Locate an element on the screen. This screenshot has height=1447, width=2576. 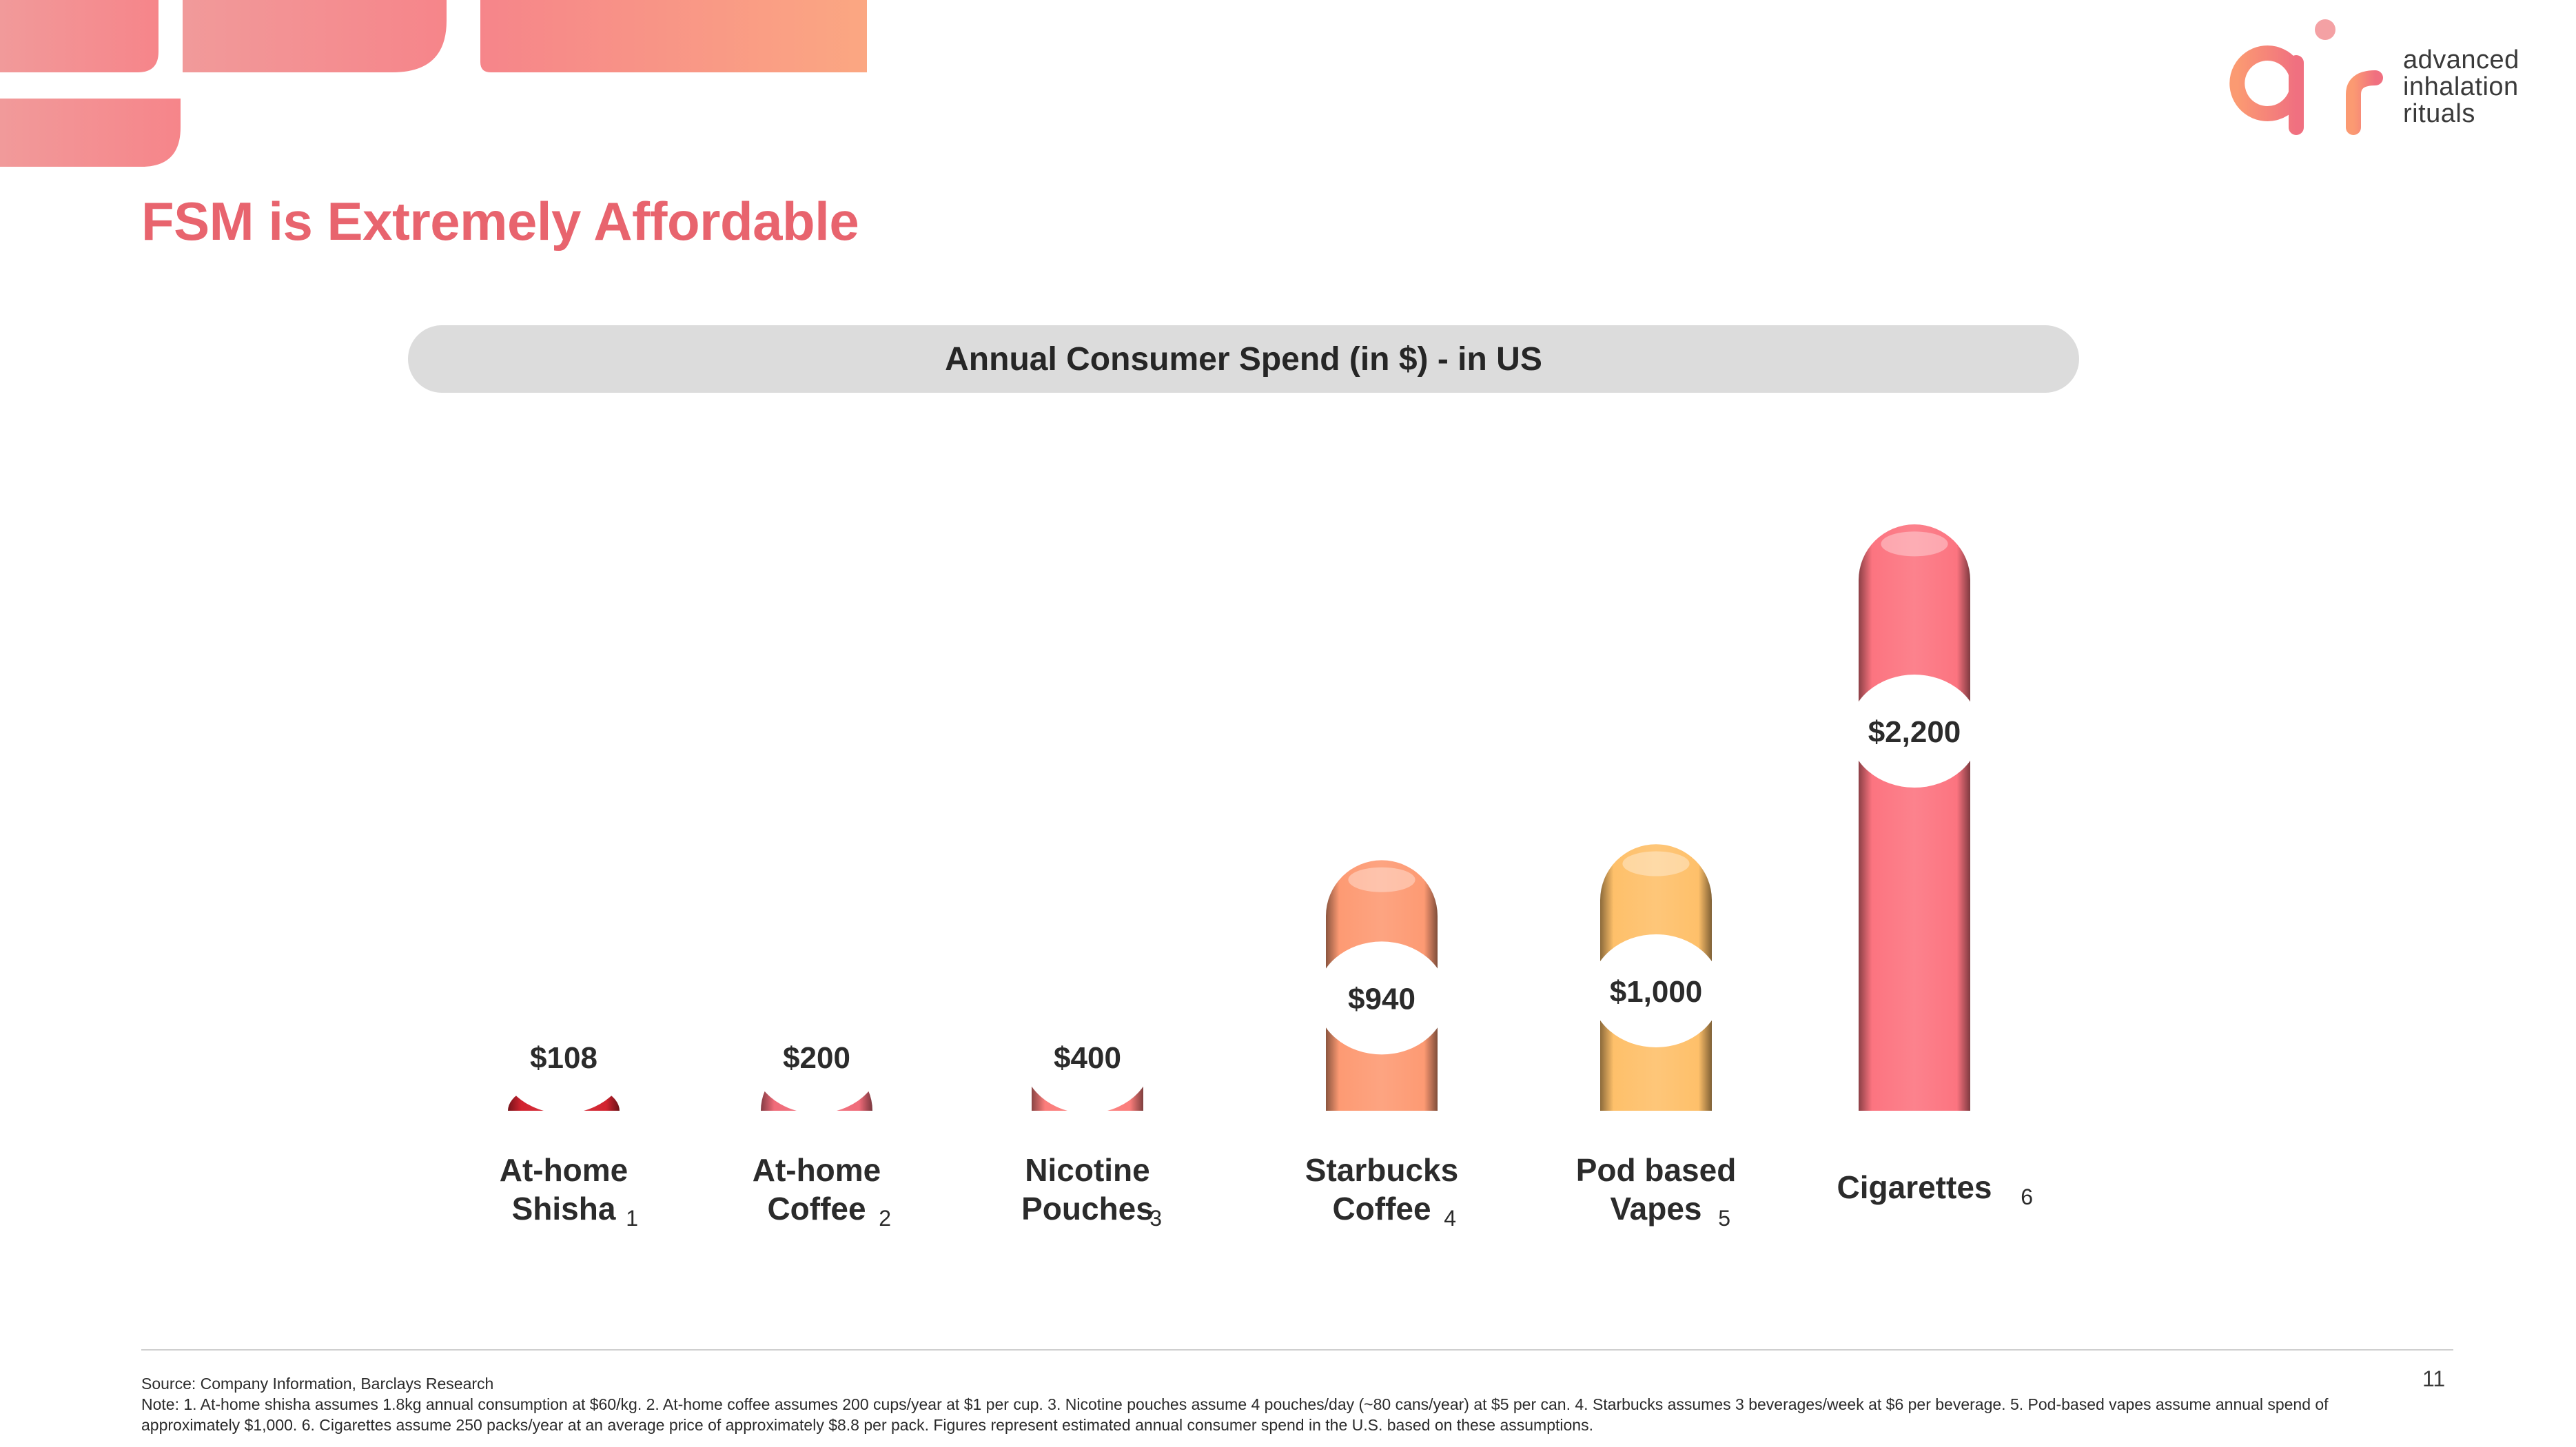
category-label-3: Nicotine Pouches 3 is located at coordinates (1087, 1191).